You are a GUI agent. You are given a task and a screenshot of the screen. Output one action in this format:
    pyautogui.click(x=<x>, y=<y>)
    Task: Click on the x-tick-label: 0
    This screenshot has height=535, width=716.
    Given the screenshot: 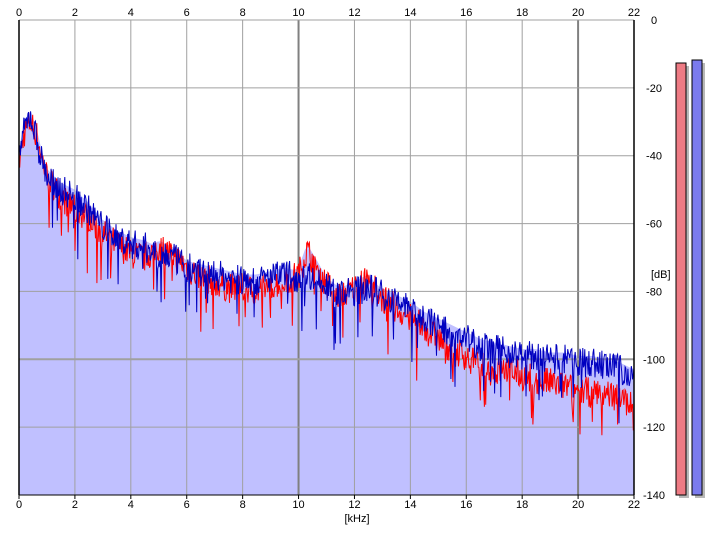 What is the action you would take?
    pyautogui.click(x=19, y=505)
    